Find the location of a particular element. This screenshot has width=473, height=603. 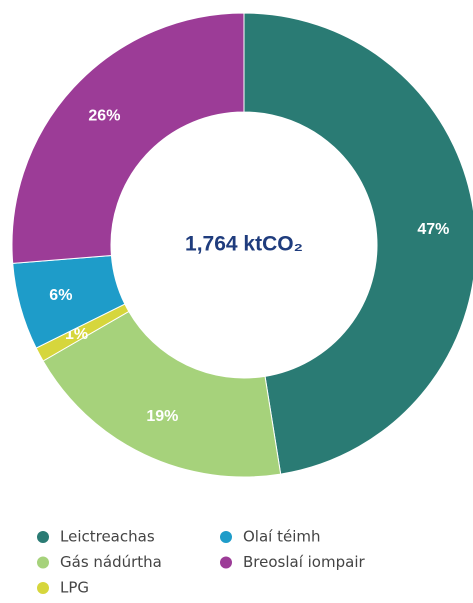

value-label: 47% is located at coordinates (433, 229).